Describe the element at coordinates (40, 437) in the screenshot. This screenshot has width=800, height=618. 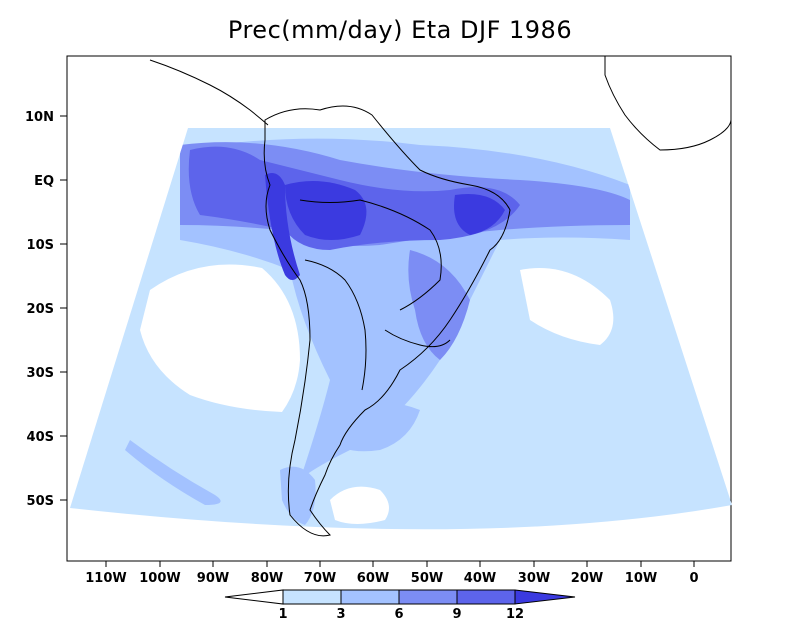
I see `lat-tick-label: 40S` at that location.